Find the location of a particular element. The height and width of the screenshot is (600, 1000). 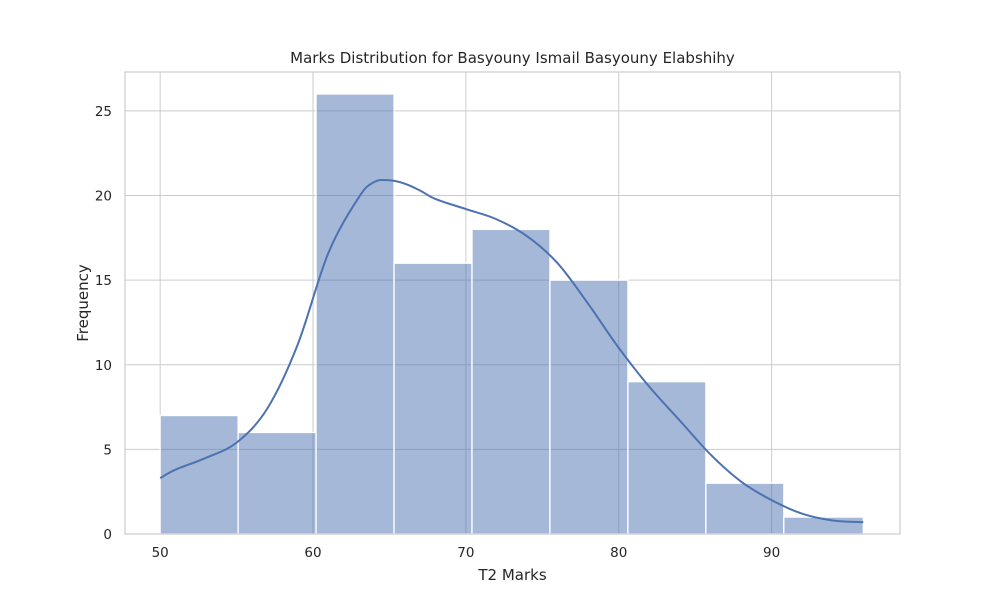

y-axis-label: Frequency is located at coordinates (83, 303).